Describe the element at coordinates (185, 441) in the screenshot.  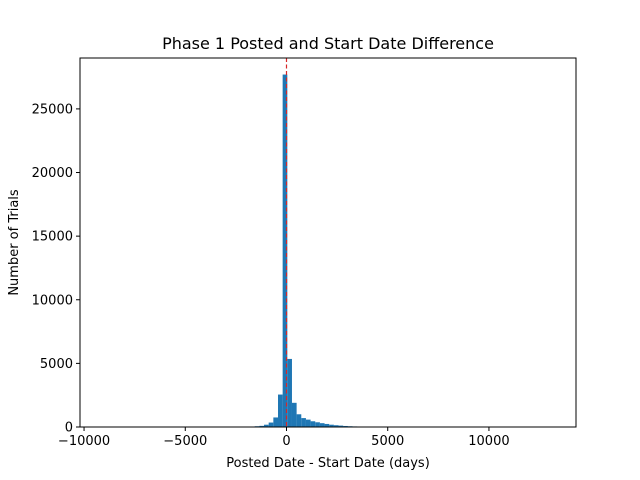
I see `x-tick-label: −5000` at that location.